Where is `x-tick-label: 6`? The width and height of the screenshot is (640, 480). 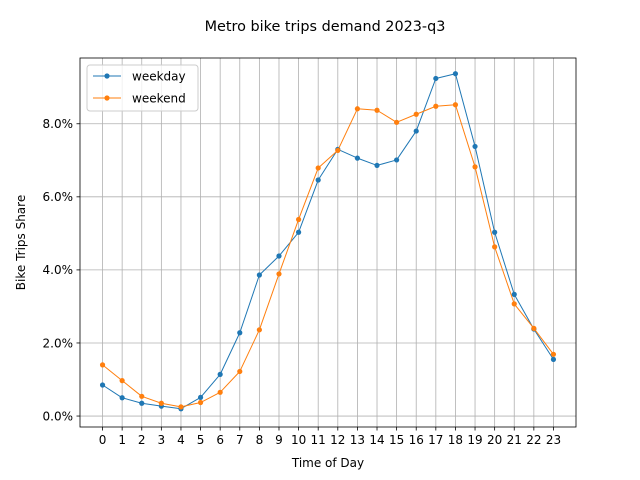 x-tick-label: 6 is located at coordinates (220, 440).